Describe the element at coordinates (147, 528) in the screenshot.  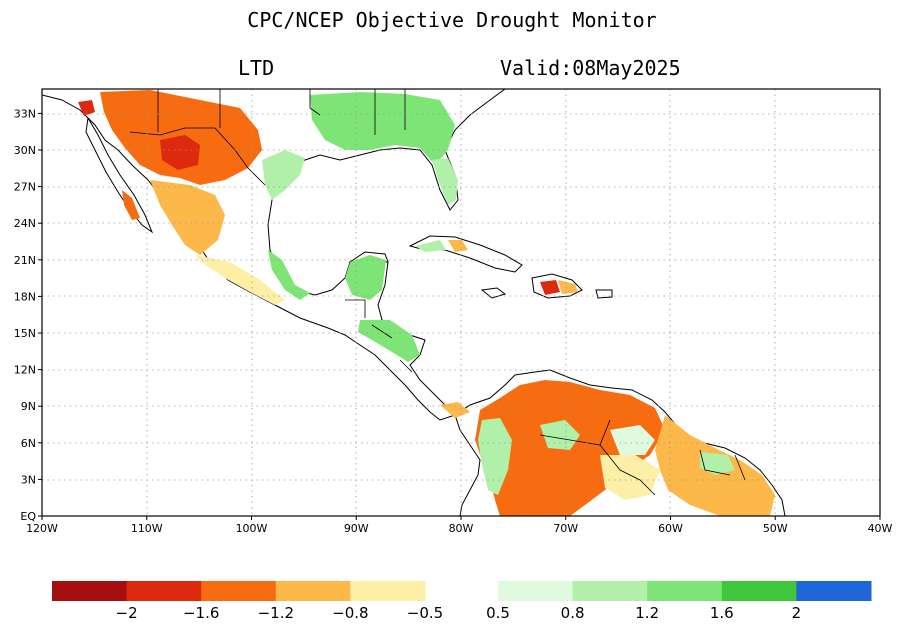
I see `lon-tick-label: 110W` at that location.